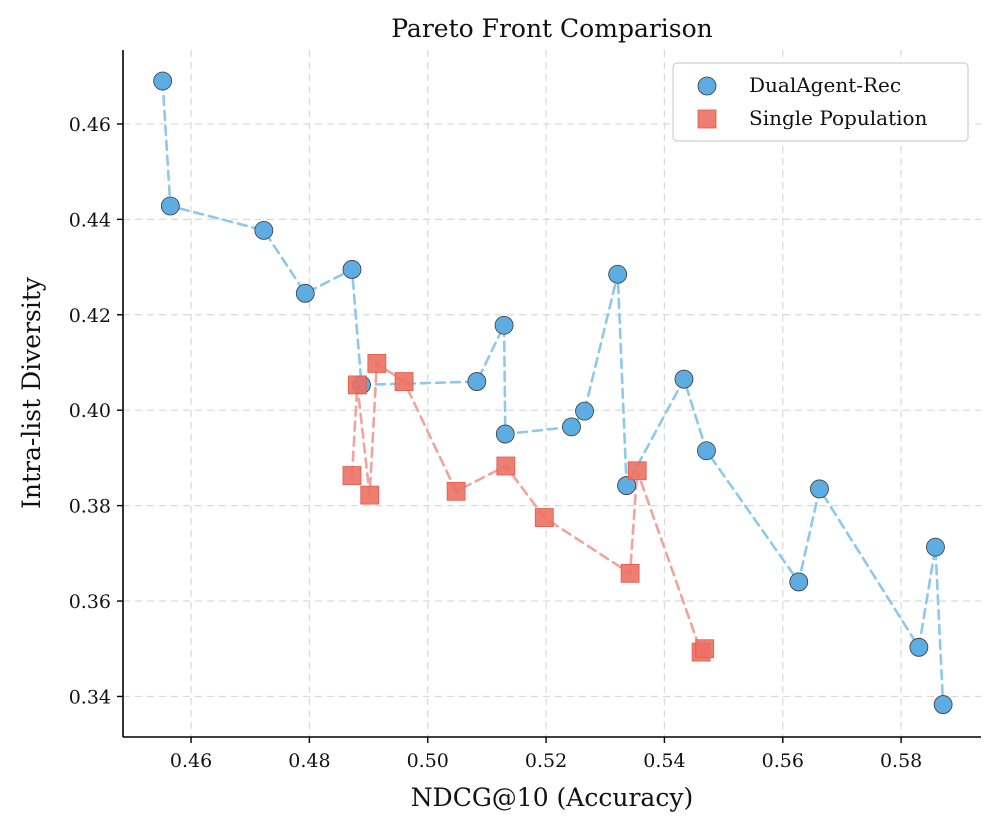 Image resolution: width=997 pixels, height=830 pixels. What do you see at coordinates (546, 761) in the screenshot?
I see `x-tick-label: 0.52` at bounding box center [546, 761].